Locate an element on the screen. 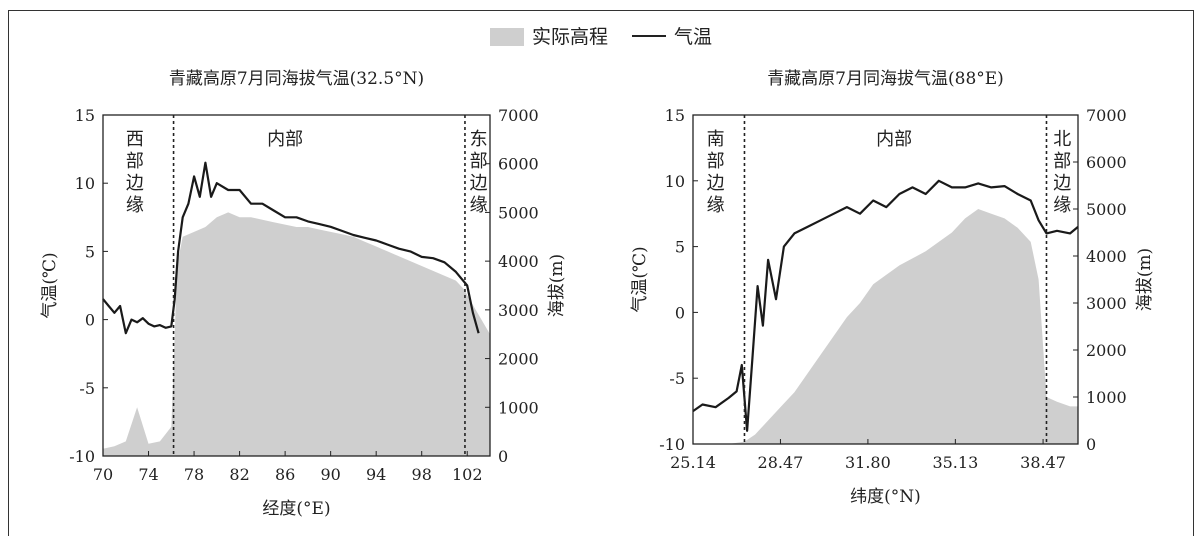 The width and height of the screenshot is (1202, 538). x-tick-label: 28.47 is located at coordinates (781, 462).